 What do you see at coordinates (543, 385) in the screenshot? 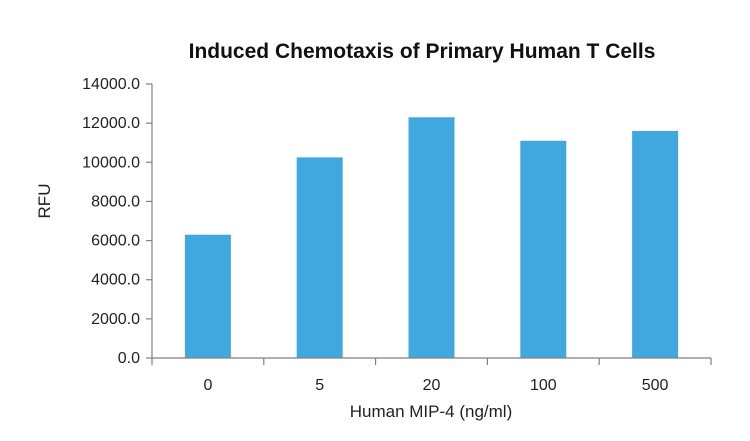
I see `x-tick-label: 100` at bounding box center [543, 385].